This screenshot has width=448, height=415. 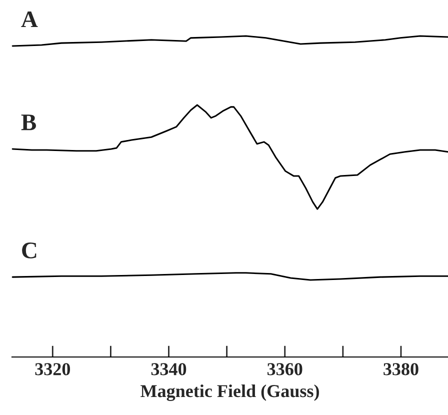 What do you see at coordinates (284, 369) in the screenshot?
I see `x-tick-label: 3360` at bounding box center [284, 369].